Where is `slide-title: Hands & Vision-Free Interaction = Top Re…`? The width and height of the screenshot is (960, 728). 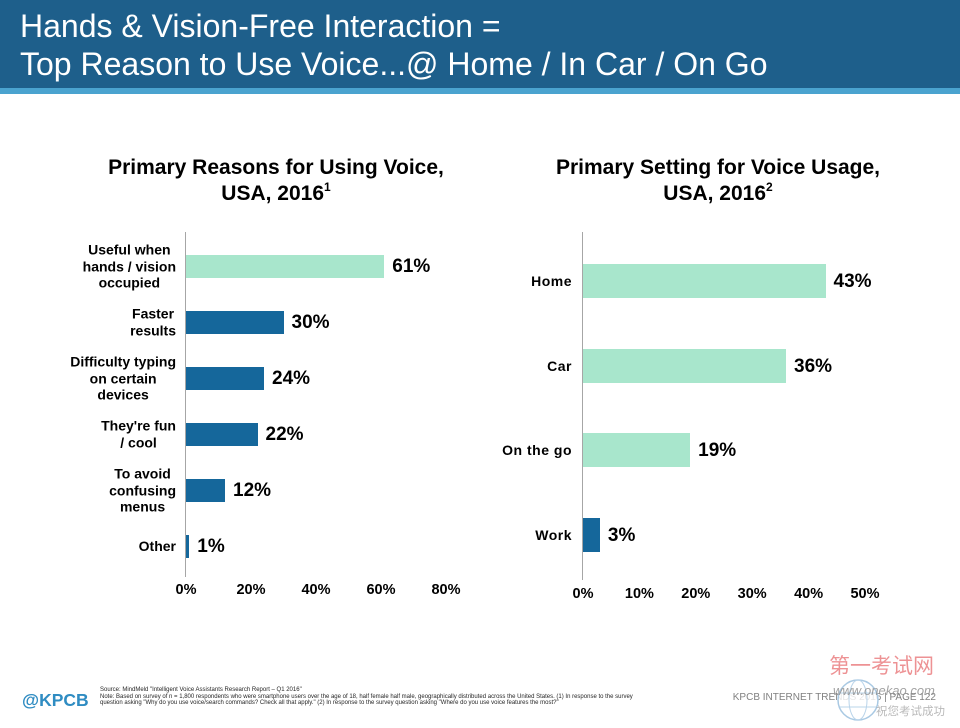
slide-title: Hands & Vision-Free Interaction = Top Re… is located at coordinates (393, 45).